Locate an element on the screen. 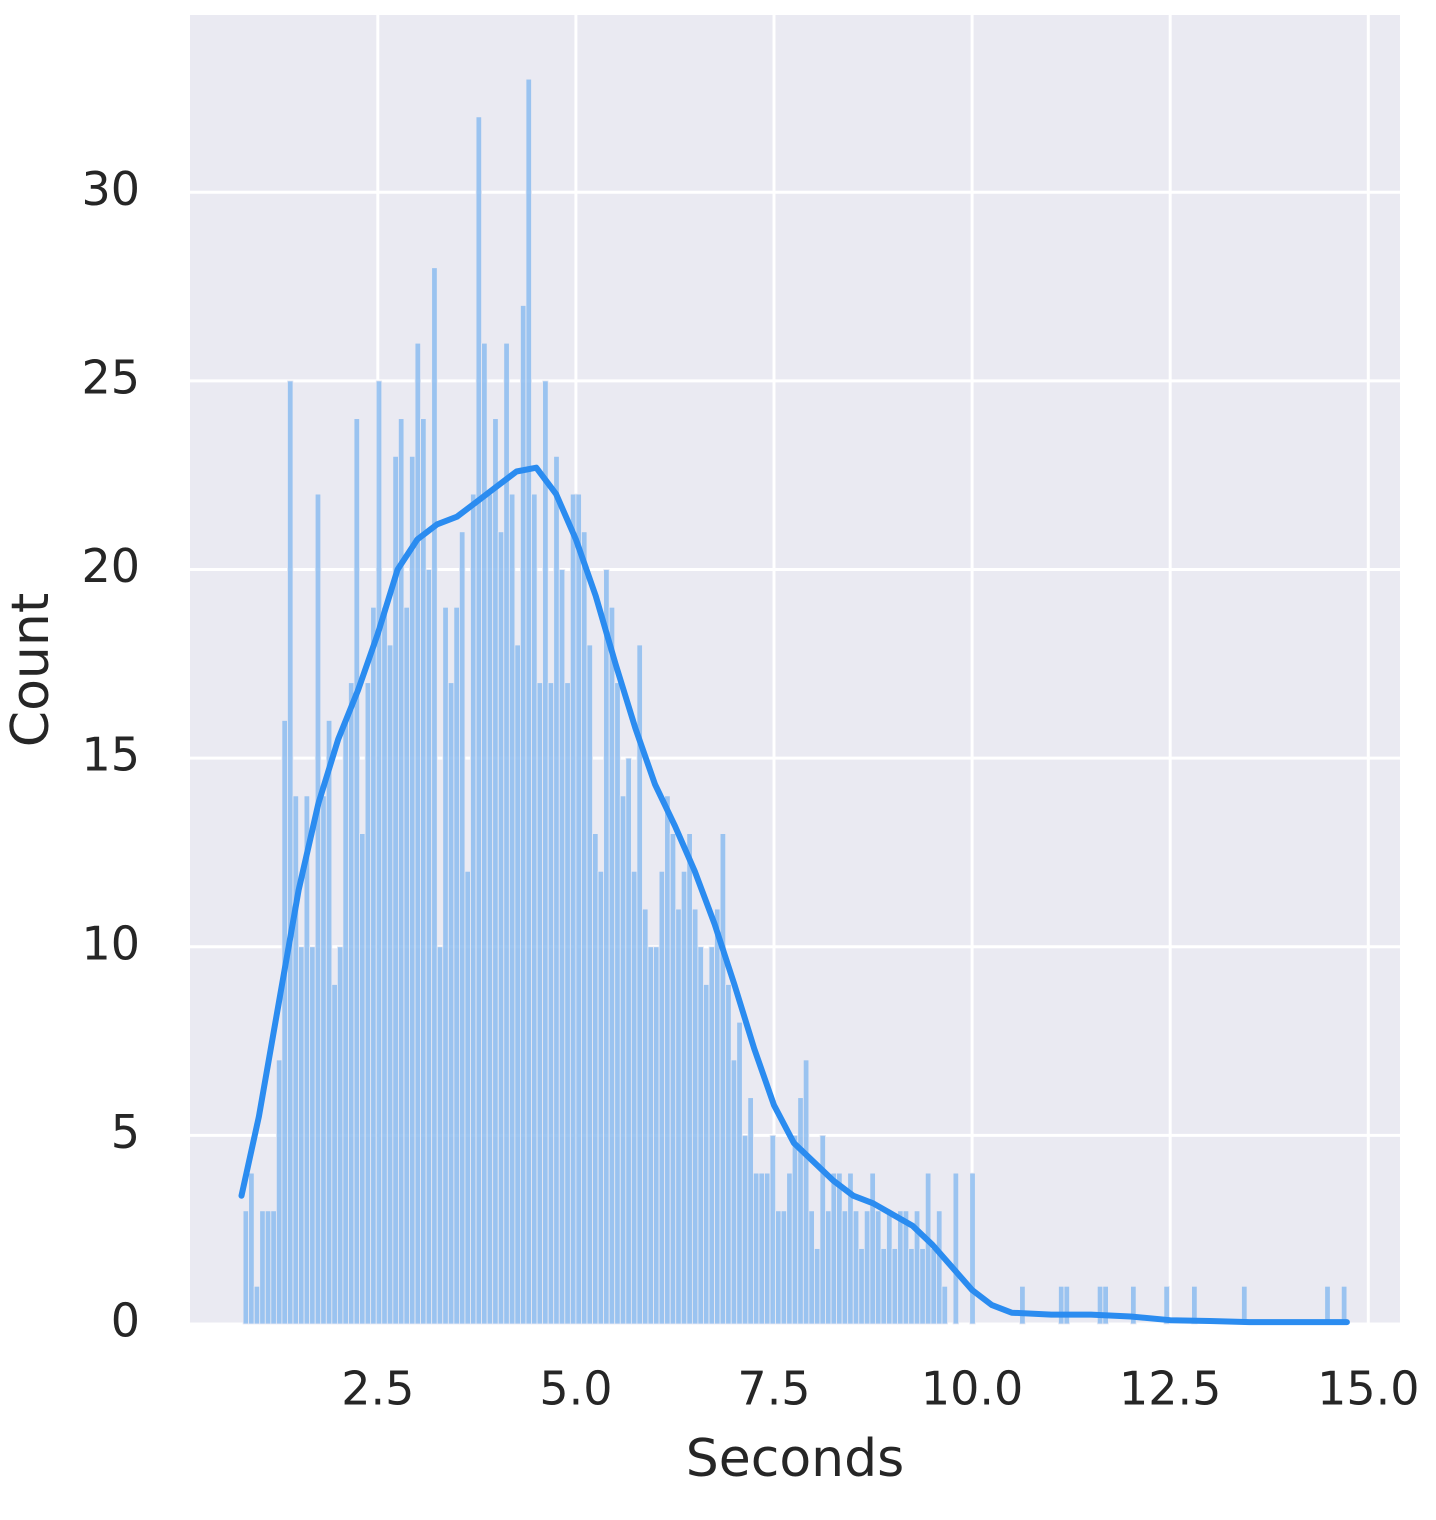 The image size is (1436, 1520). x-tick-label: 15.0 is located at coordinates (1368, 1389).